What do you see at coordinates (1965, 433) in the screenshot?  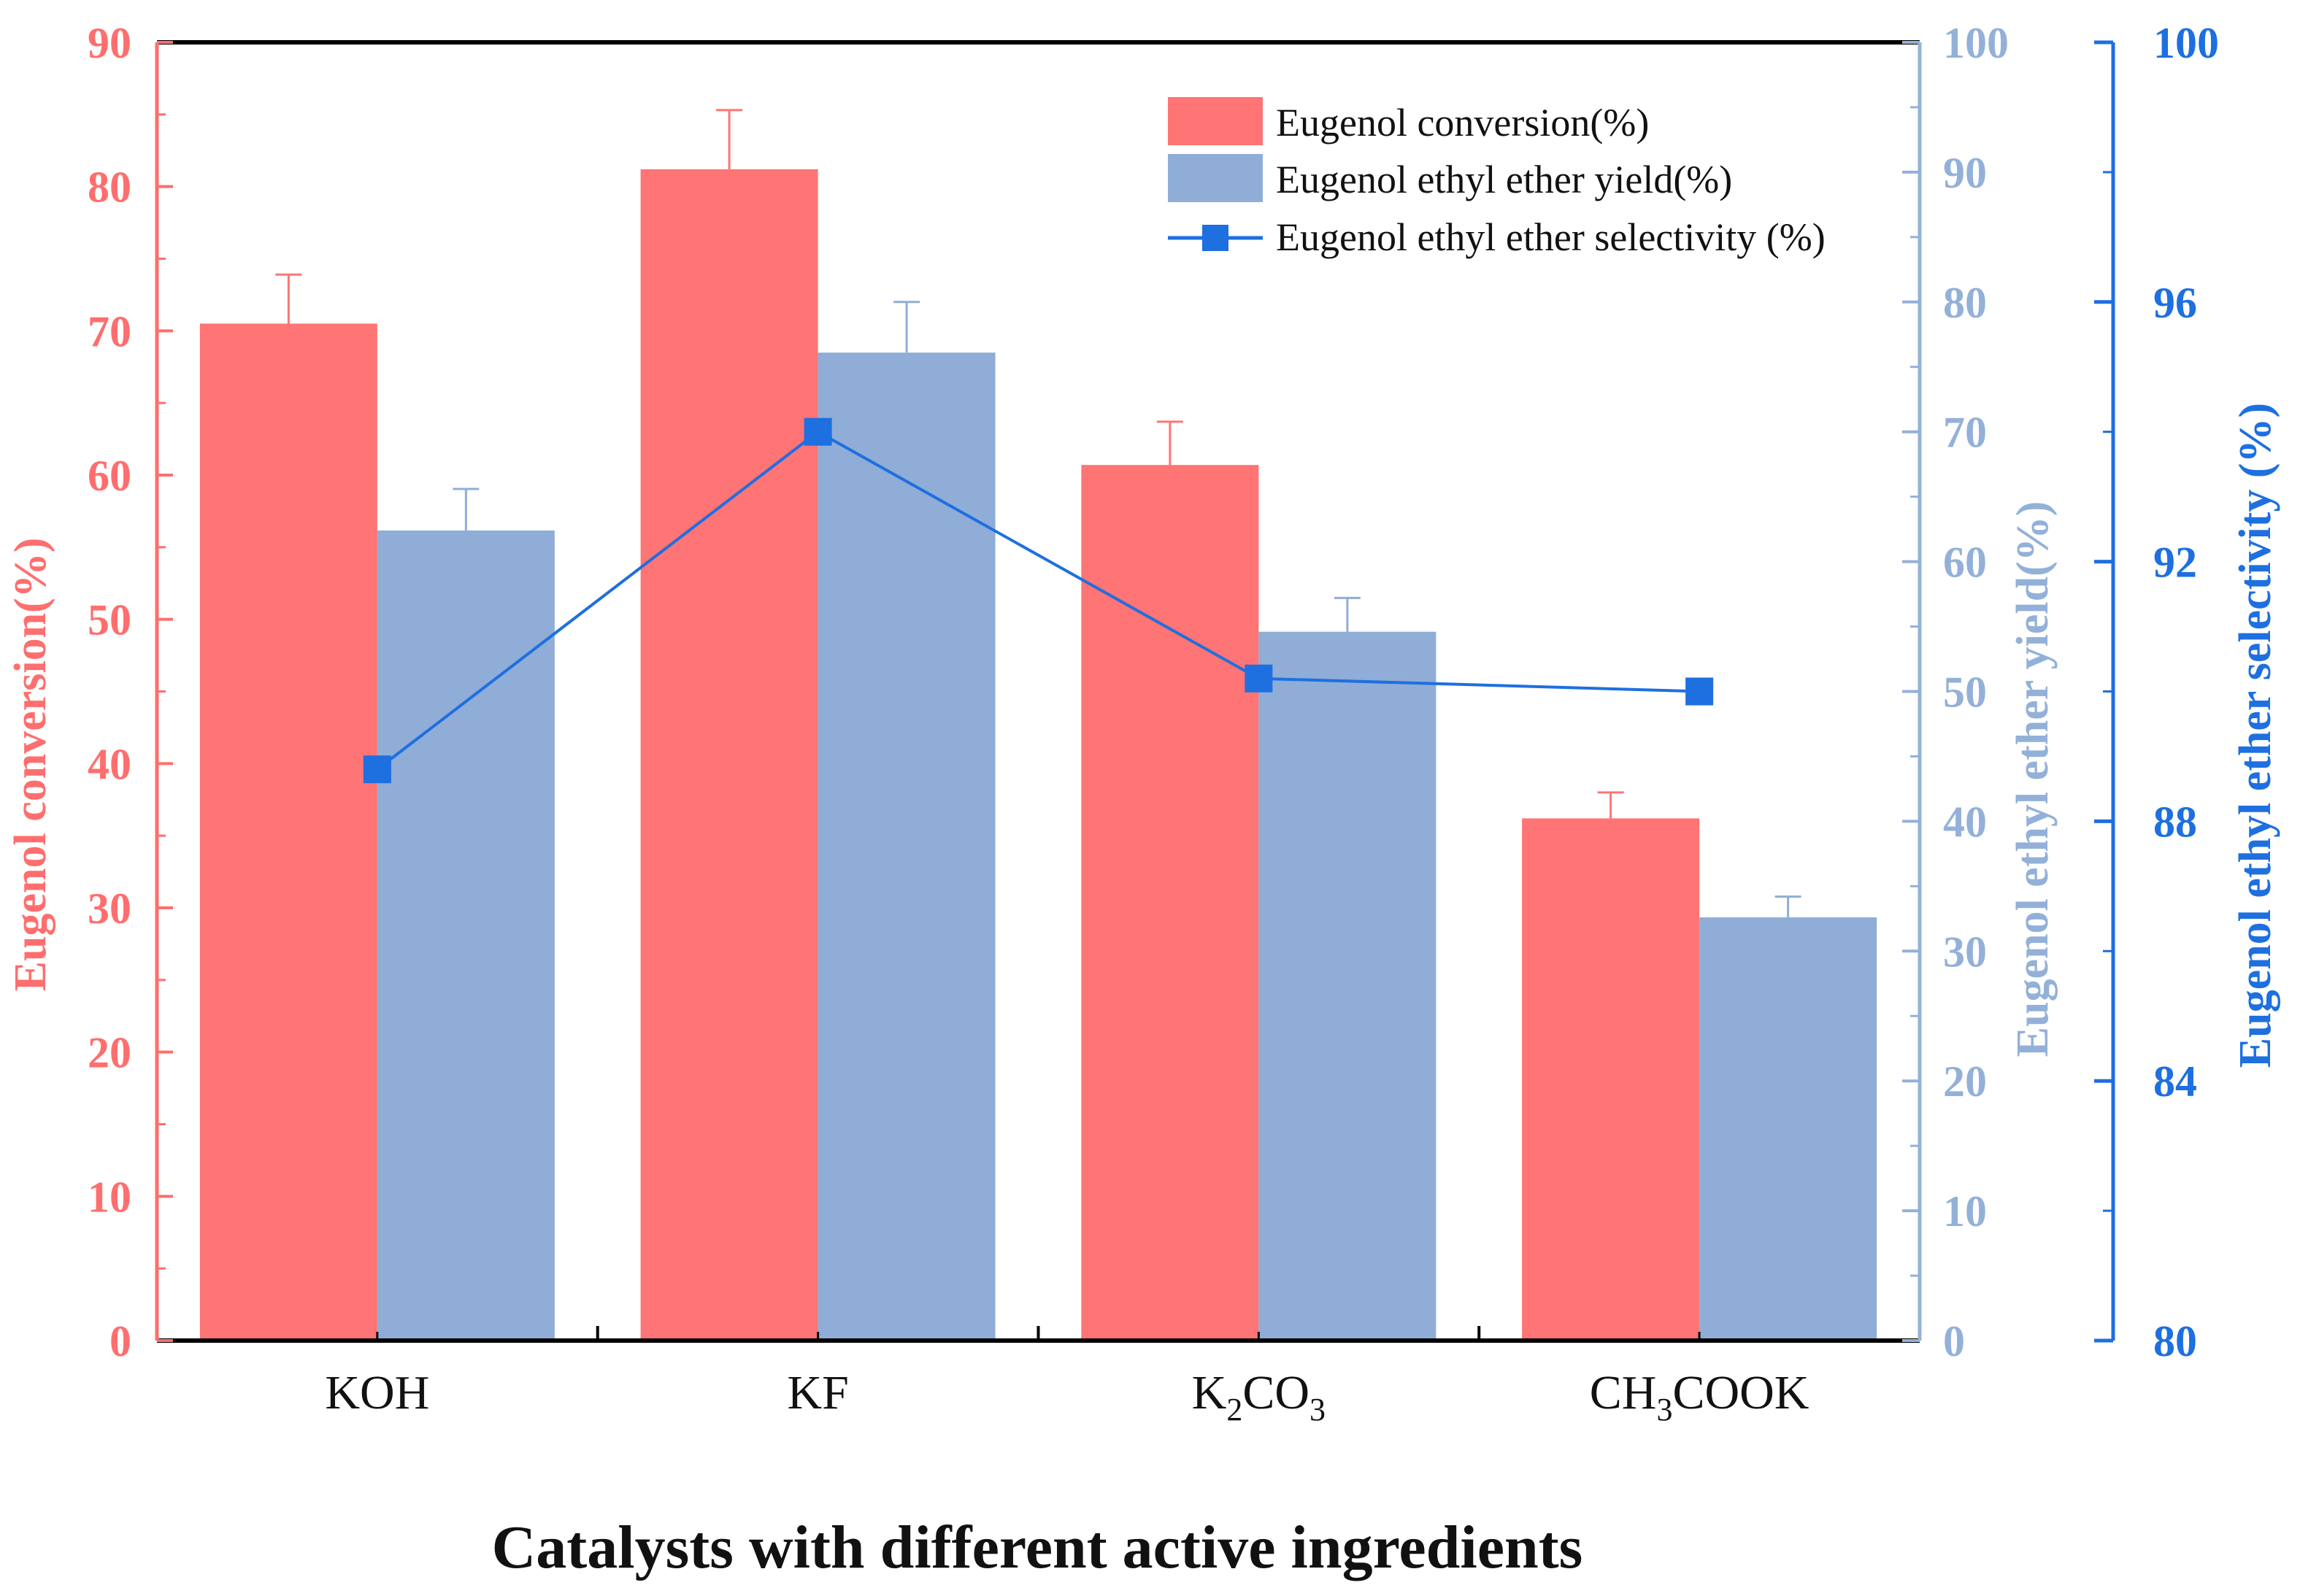 I see `yield-tick-label-7: 70` at bounding box center [1965, 433].